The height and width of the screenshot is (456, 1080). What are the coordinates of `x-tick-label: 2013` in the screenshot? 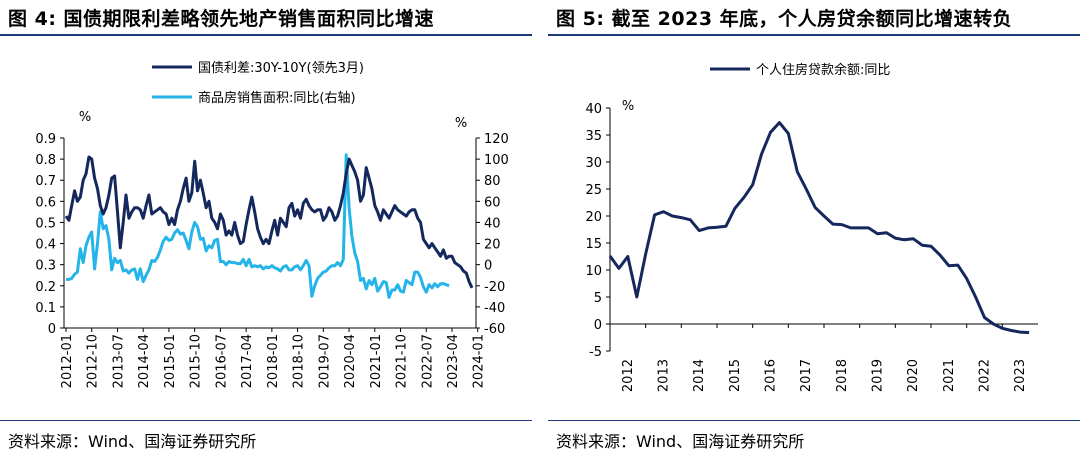 It's located at (664, 375).